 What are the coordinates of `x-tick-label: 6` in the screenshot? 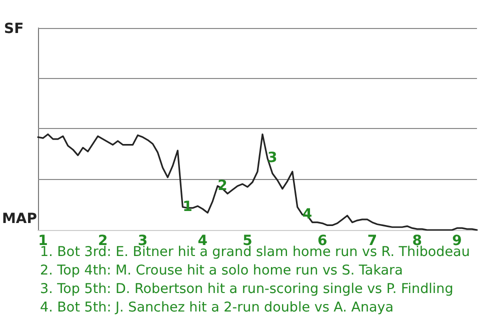 It's located at (322, 241).